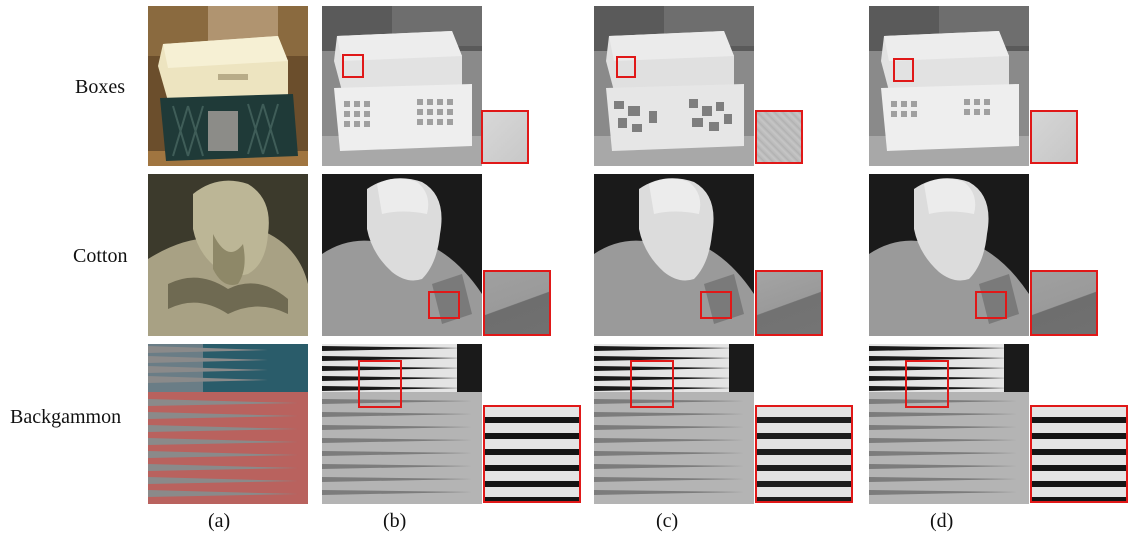 The image size is (1129, 535). What do you see at coordinates (395, 521) in the screenshot?
I see `column-label-b: (b)` at bounding box center [395, 521].